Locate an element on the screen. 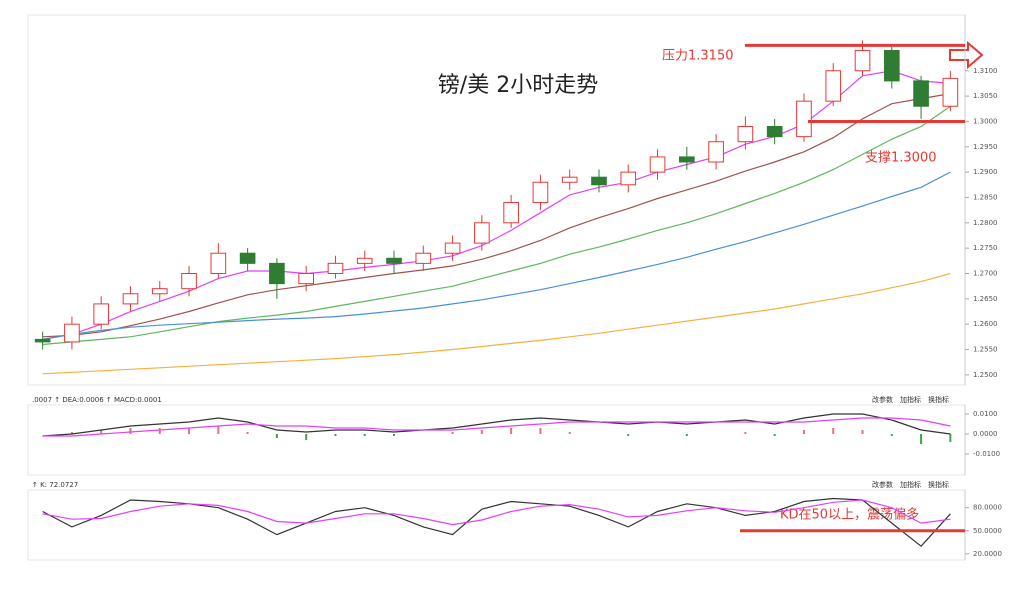  y-tick-label: 1.2800 is located at coordinates (985, 223).